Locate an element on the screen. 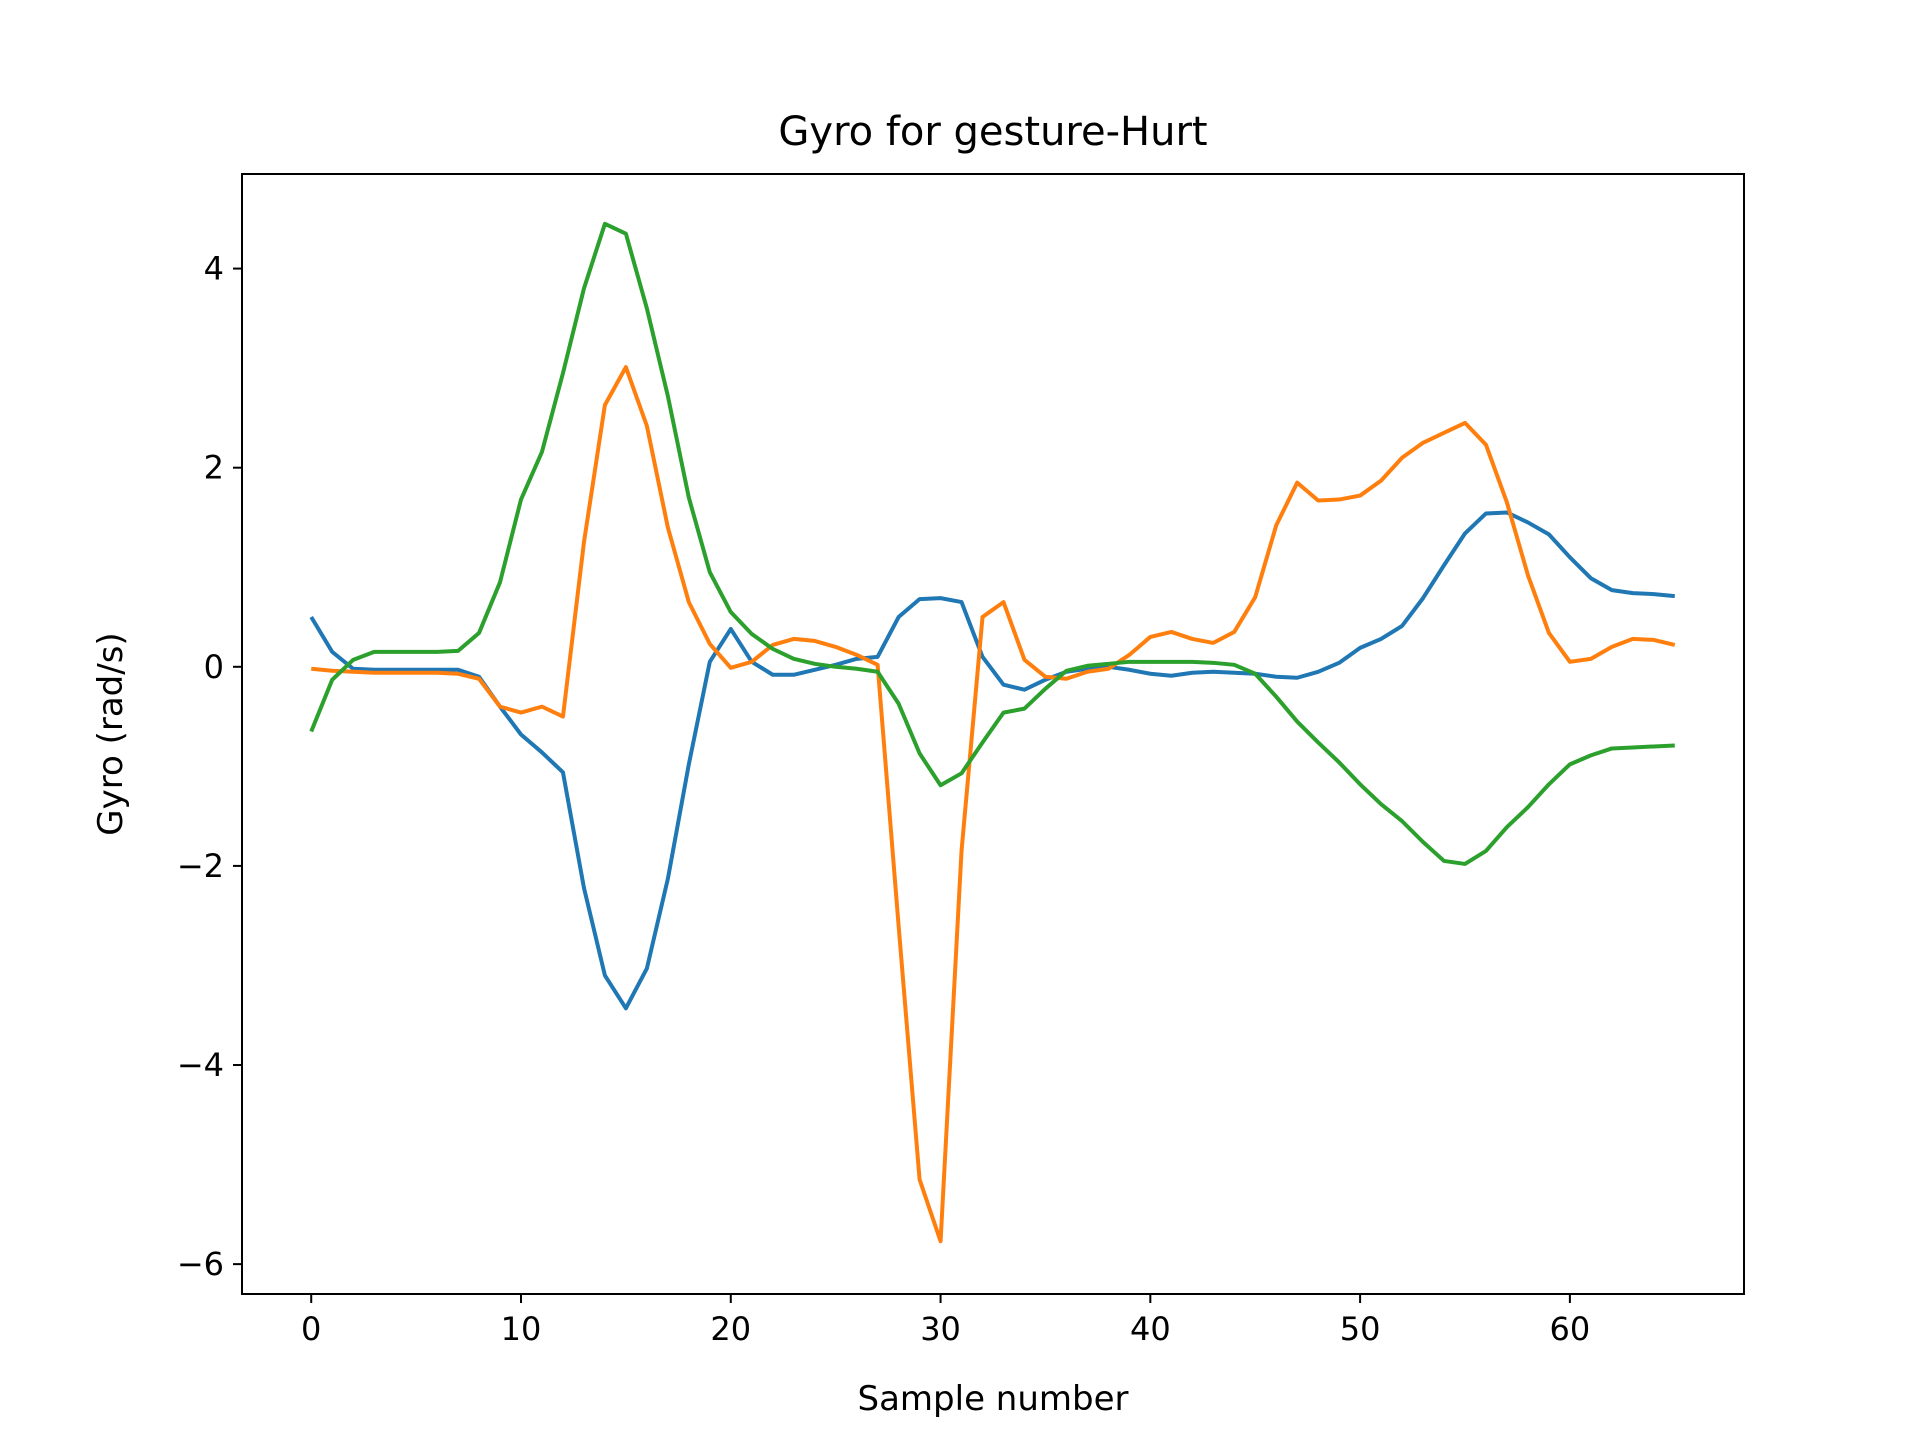  x-axis: 0 10 20 30 40 50 60 is located at coordinates (945, 1321).